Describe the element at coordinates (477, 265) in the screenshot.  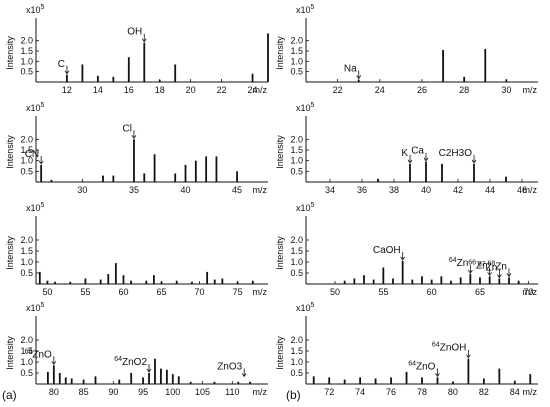
I see `peak-annotation: 66Zn` at that location.